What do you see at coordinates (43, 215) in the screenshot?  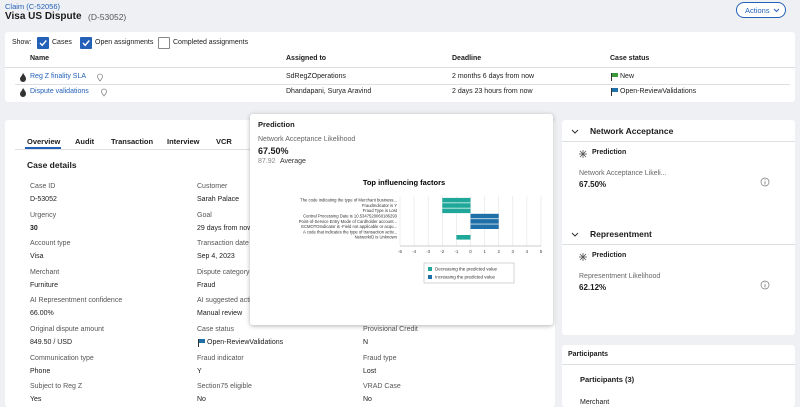 I see `field-label: Urgency` at bounding box center [43, 215].